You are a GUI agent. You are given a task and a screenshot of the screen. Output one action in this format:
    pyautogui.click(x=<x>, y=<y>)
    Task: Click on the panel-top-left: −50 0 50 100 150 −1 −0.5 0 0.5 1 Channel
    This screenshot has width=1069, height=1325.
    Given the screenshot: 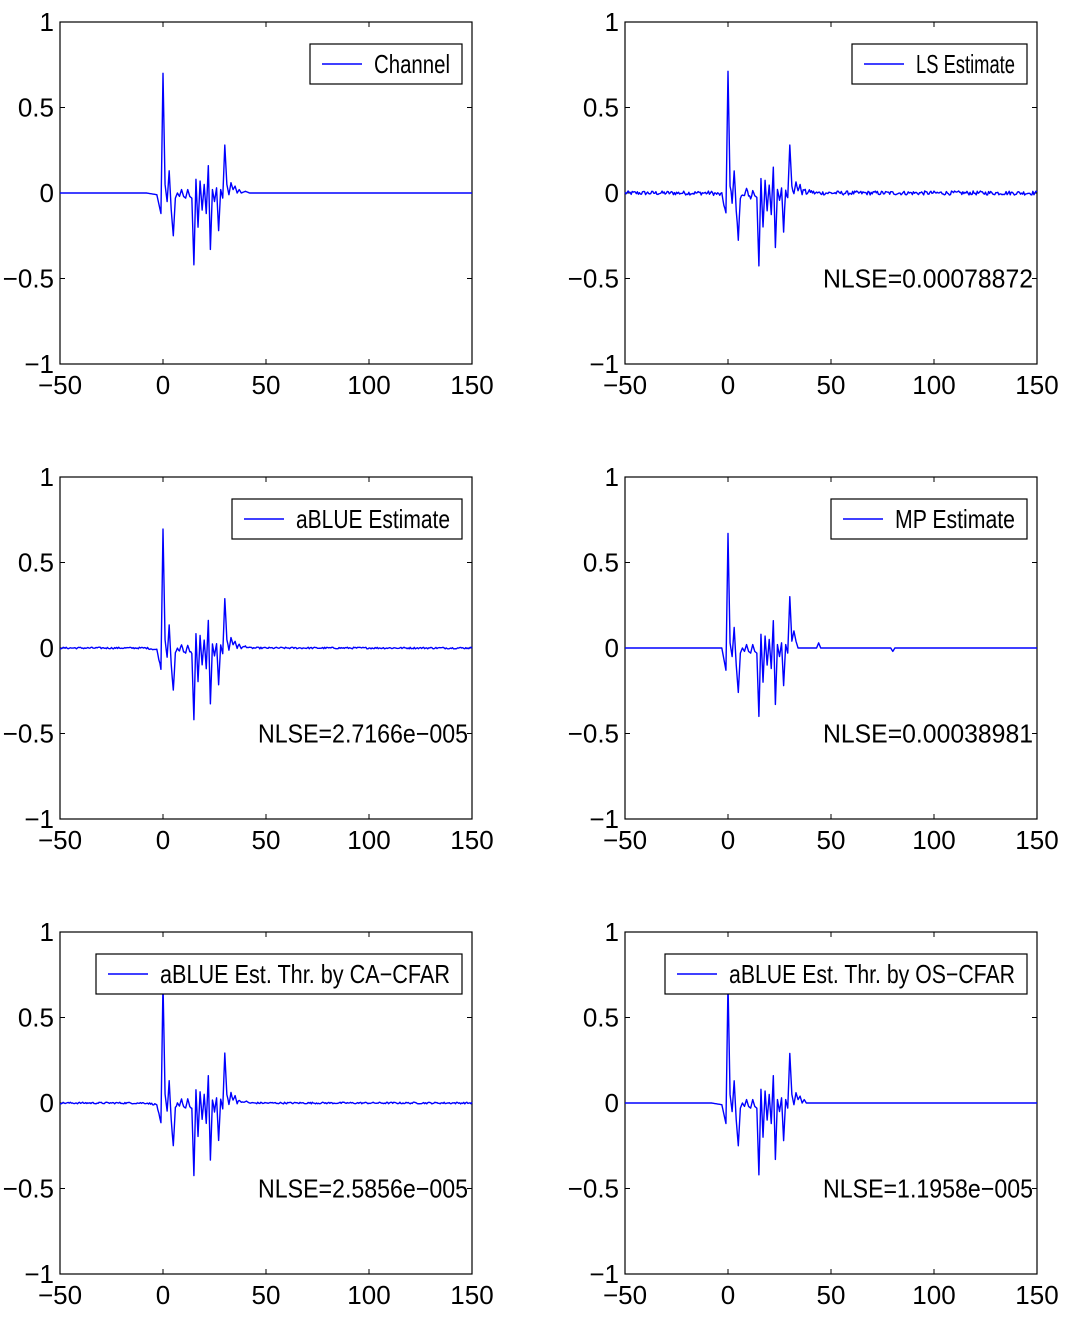 What is the action you would take?
    pyautogui.click(x=248, y=203)
    